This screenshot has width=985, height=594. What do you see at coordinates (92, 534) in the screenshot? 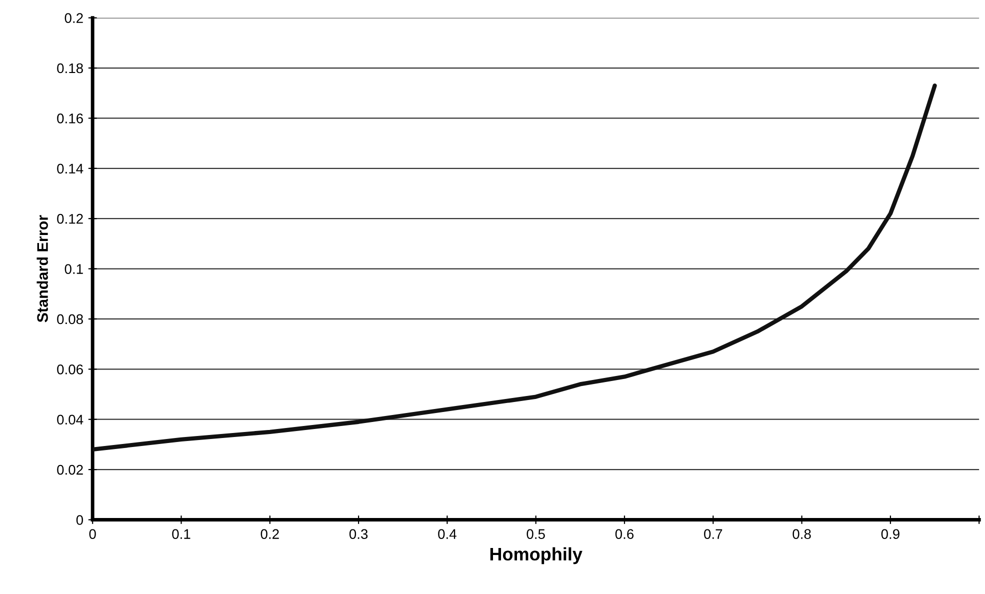
I see `x-tick-label: 0` at bounding box center [92, 534].